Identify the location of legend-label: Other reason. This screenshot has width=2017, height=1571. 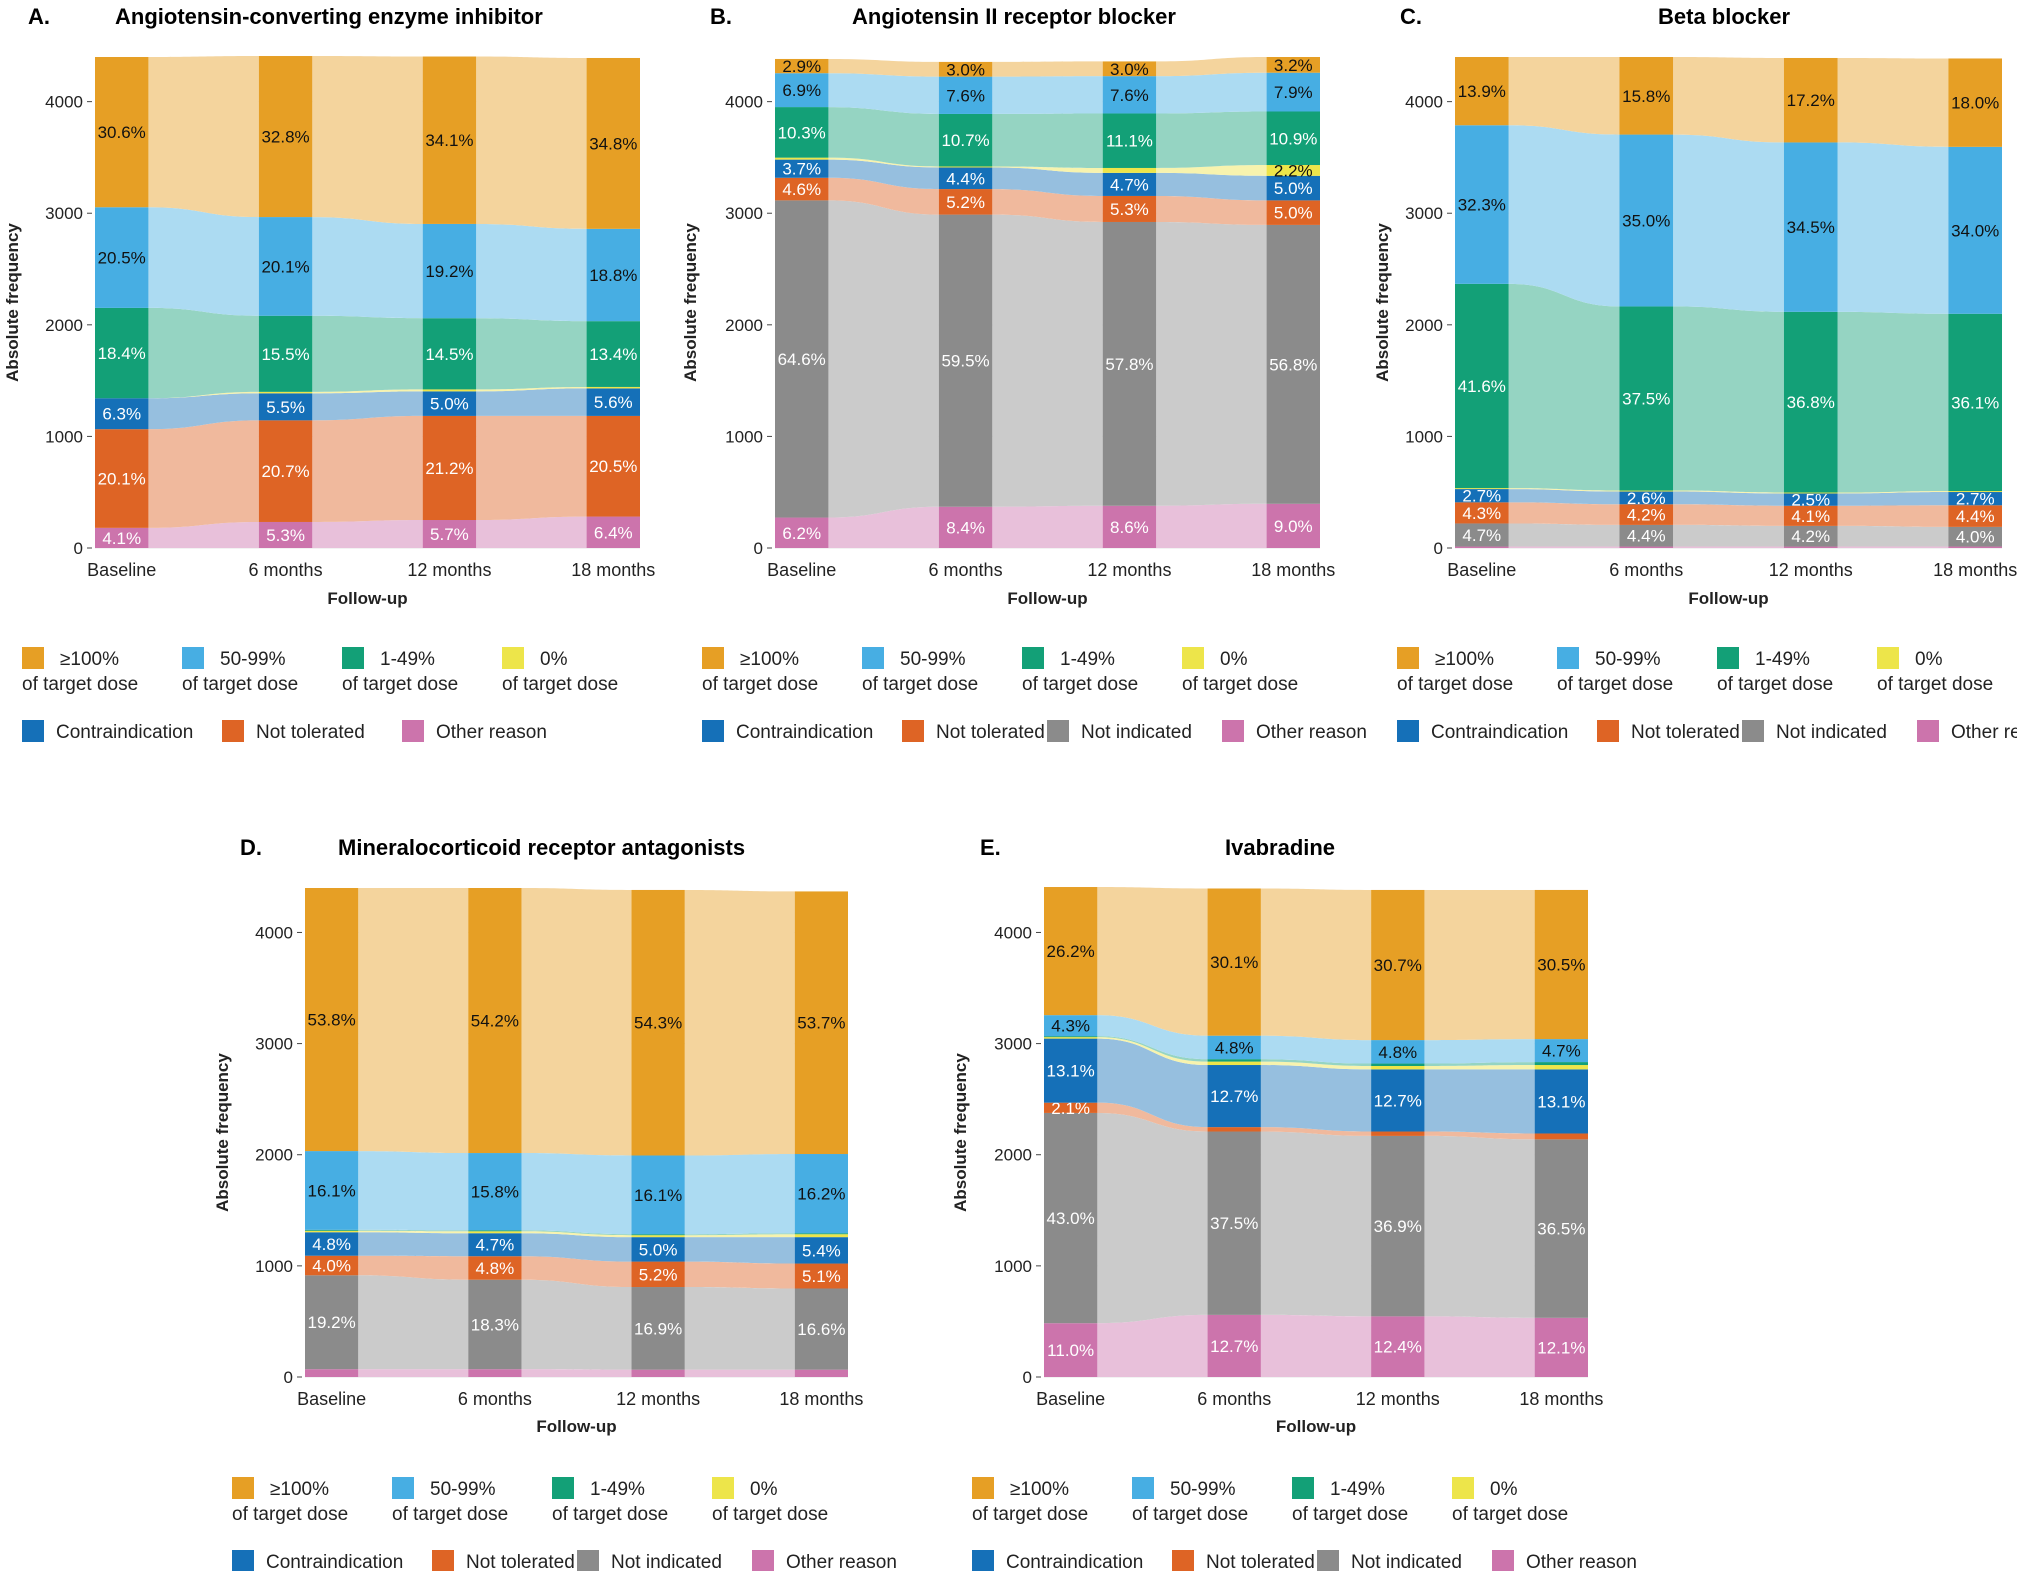
(1311, 732).